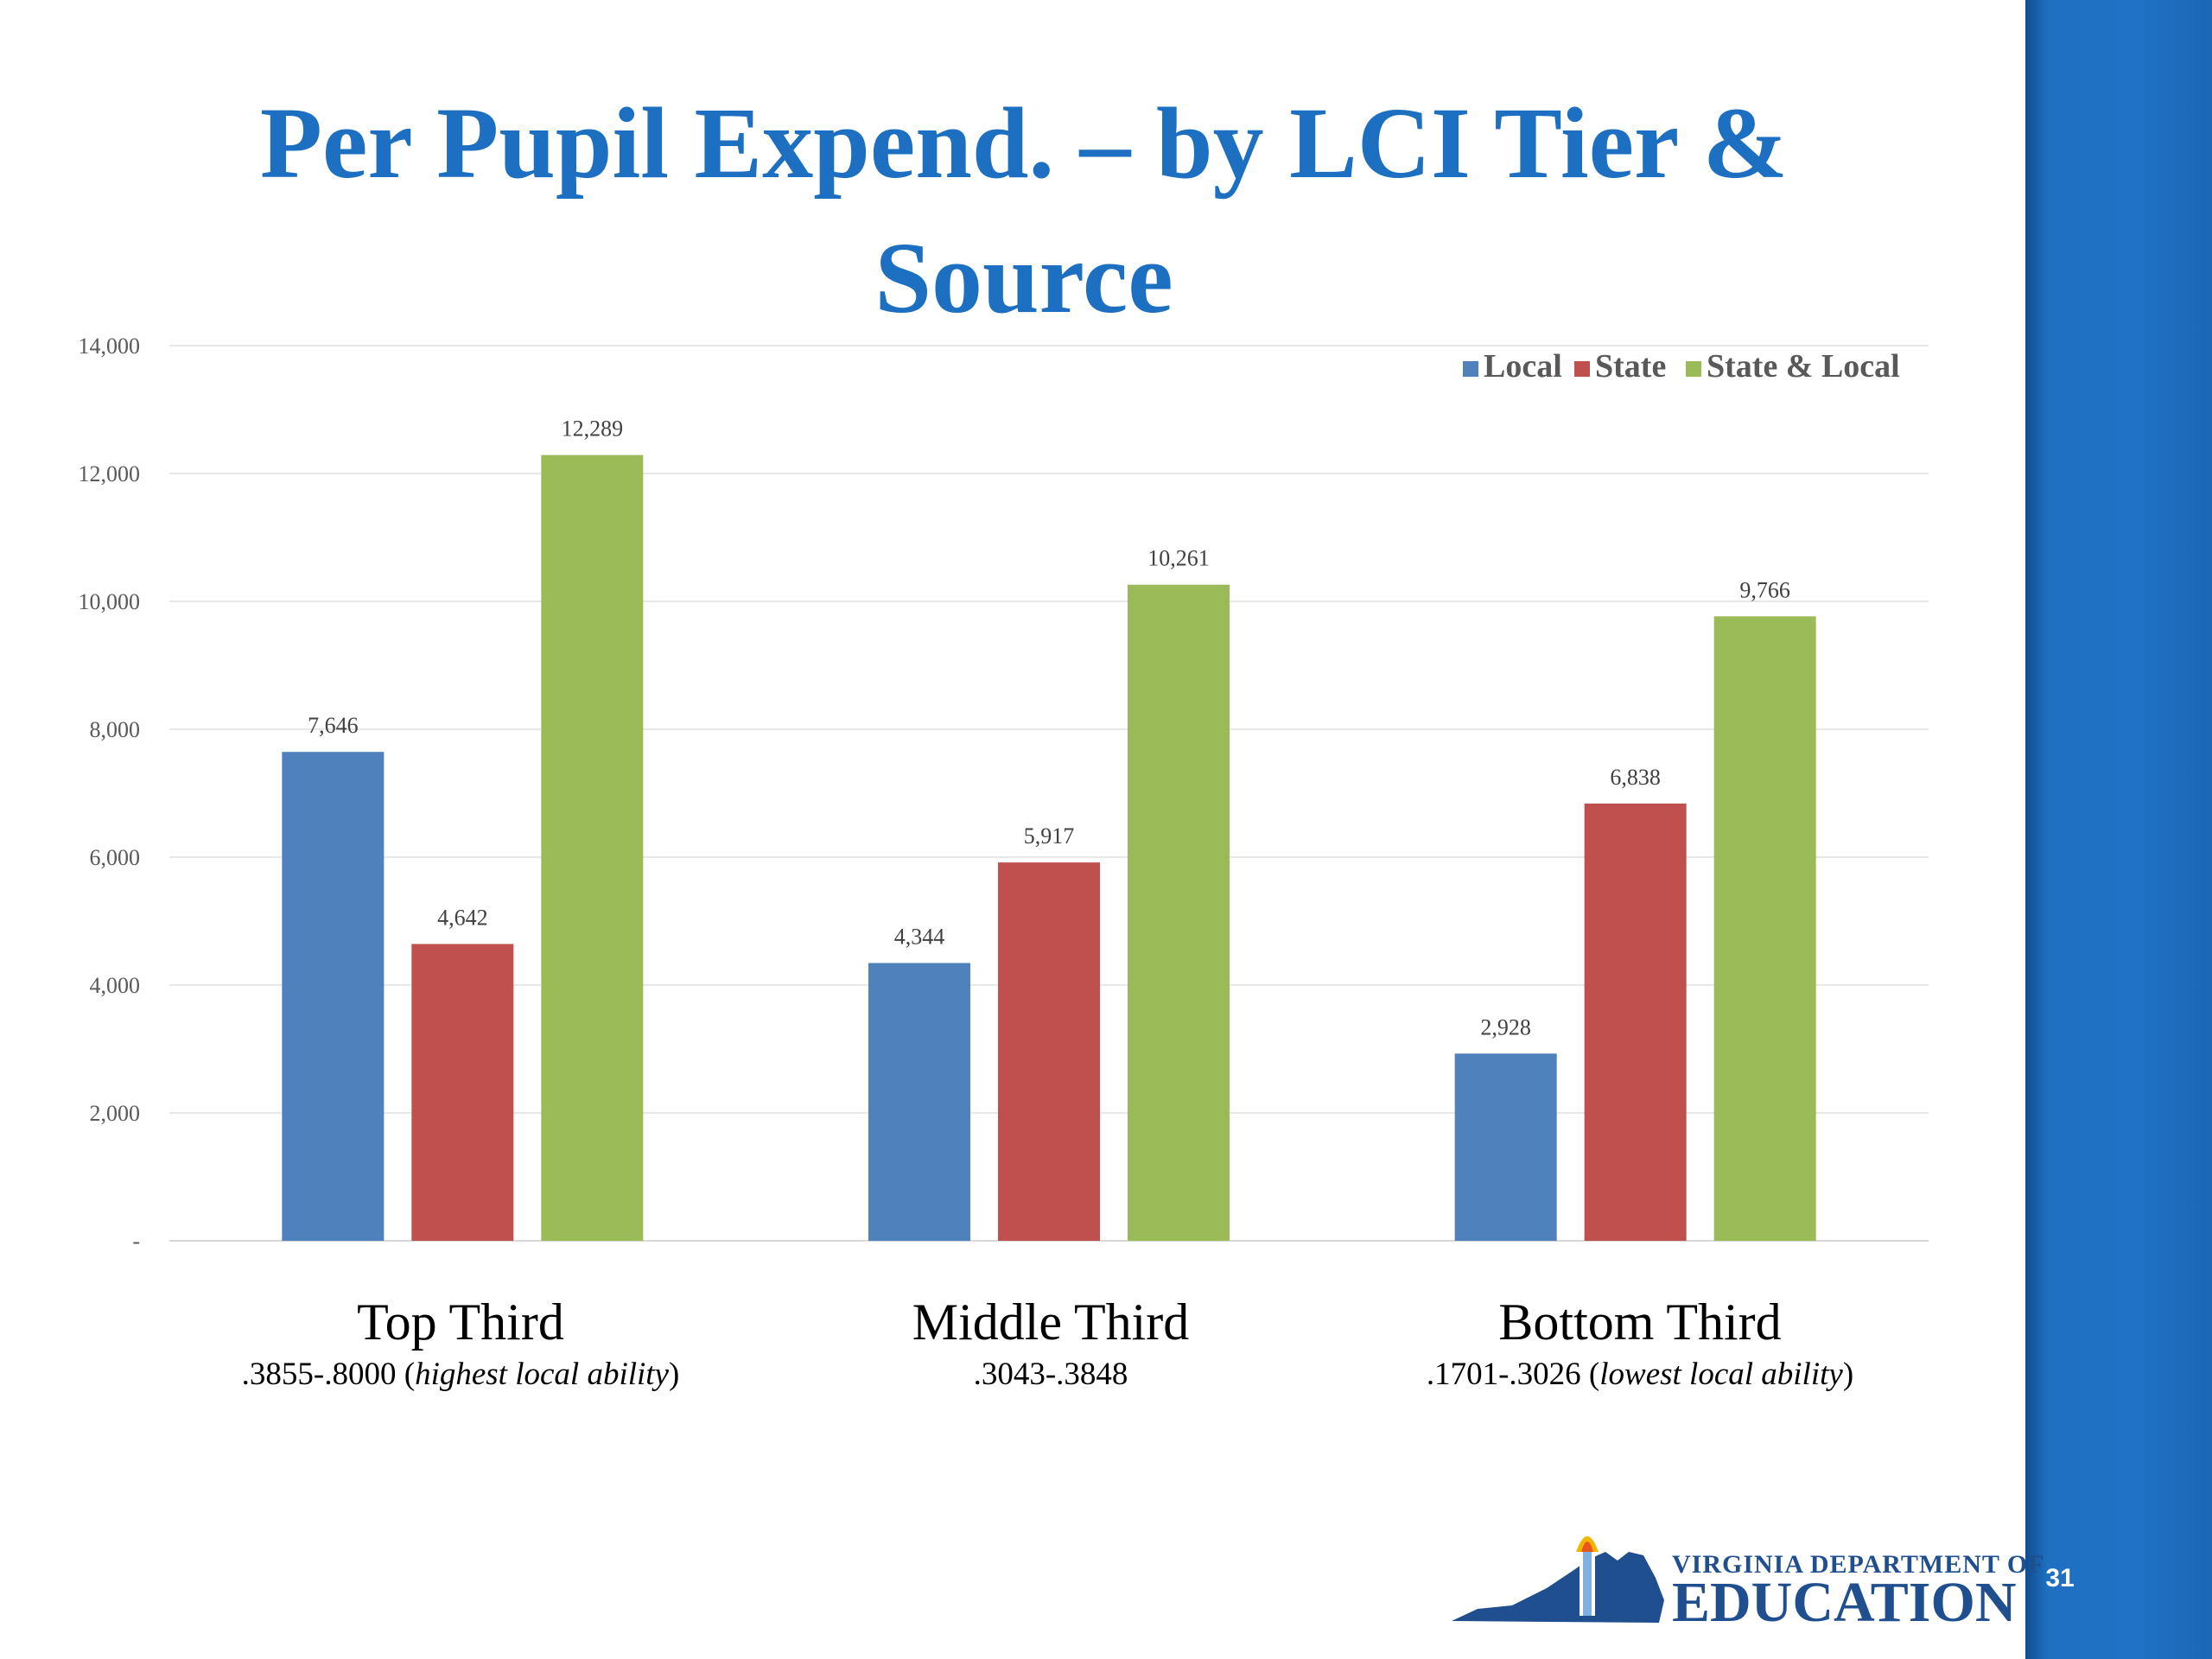  I want to click on y-tick-label: -, so click(136, 1241).